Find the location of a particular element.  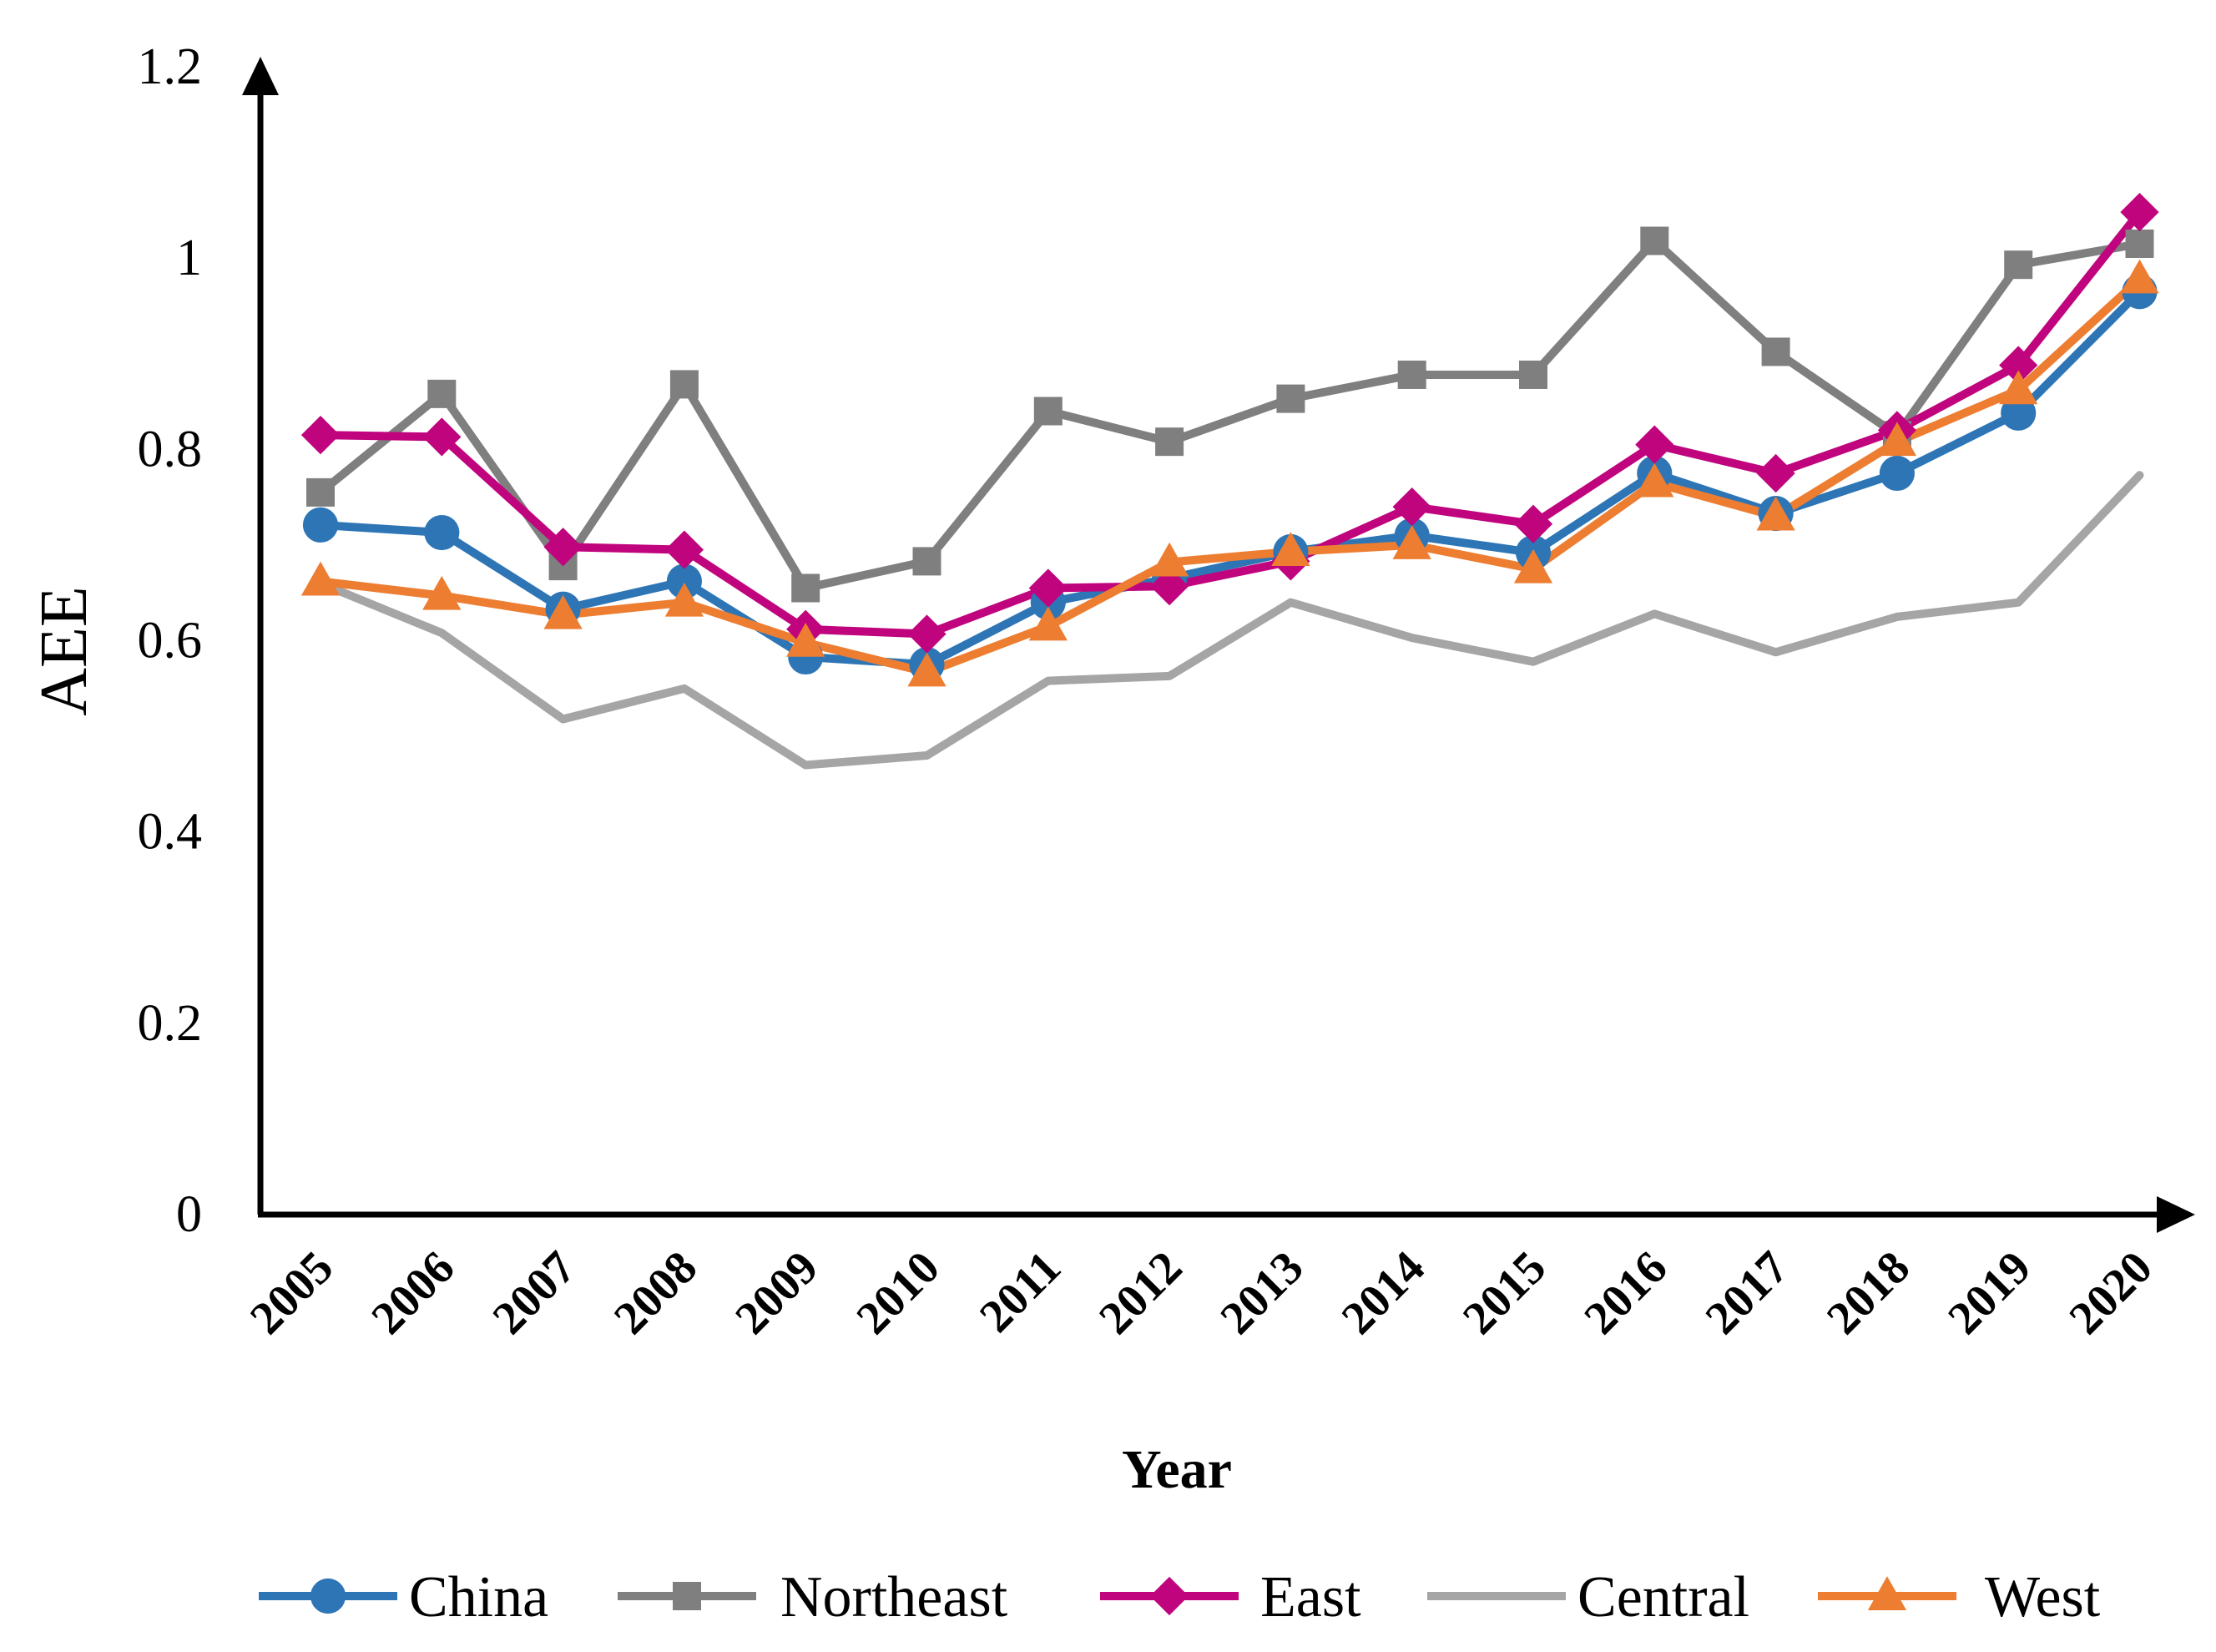

legend-marker-west is located at coordinates (1887, 1593).